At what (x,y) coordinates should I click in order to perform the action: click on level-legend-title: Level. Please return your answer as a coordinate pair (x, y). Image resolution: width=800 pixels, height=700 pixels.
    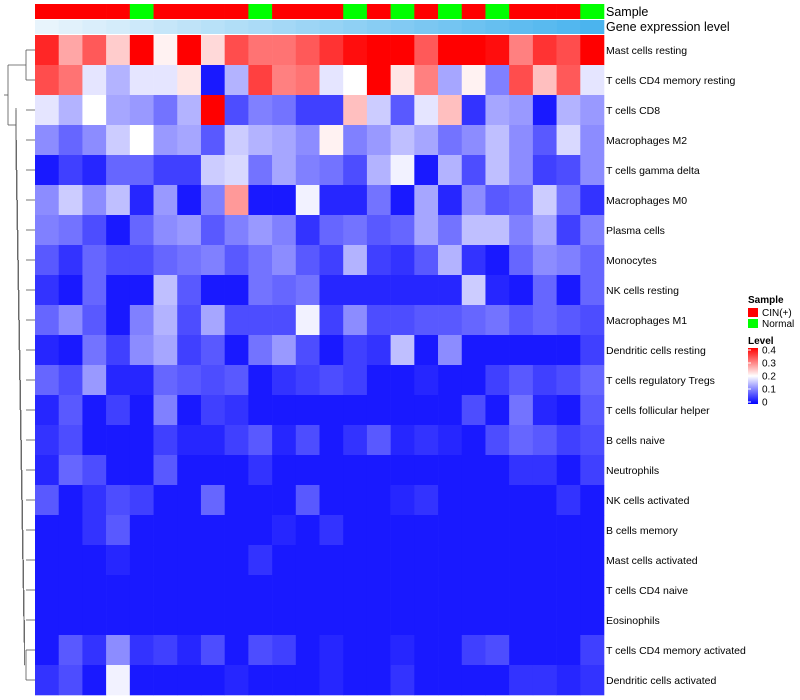
    Looking at the image, I should click on (761, 341).